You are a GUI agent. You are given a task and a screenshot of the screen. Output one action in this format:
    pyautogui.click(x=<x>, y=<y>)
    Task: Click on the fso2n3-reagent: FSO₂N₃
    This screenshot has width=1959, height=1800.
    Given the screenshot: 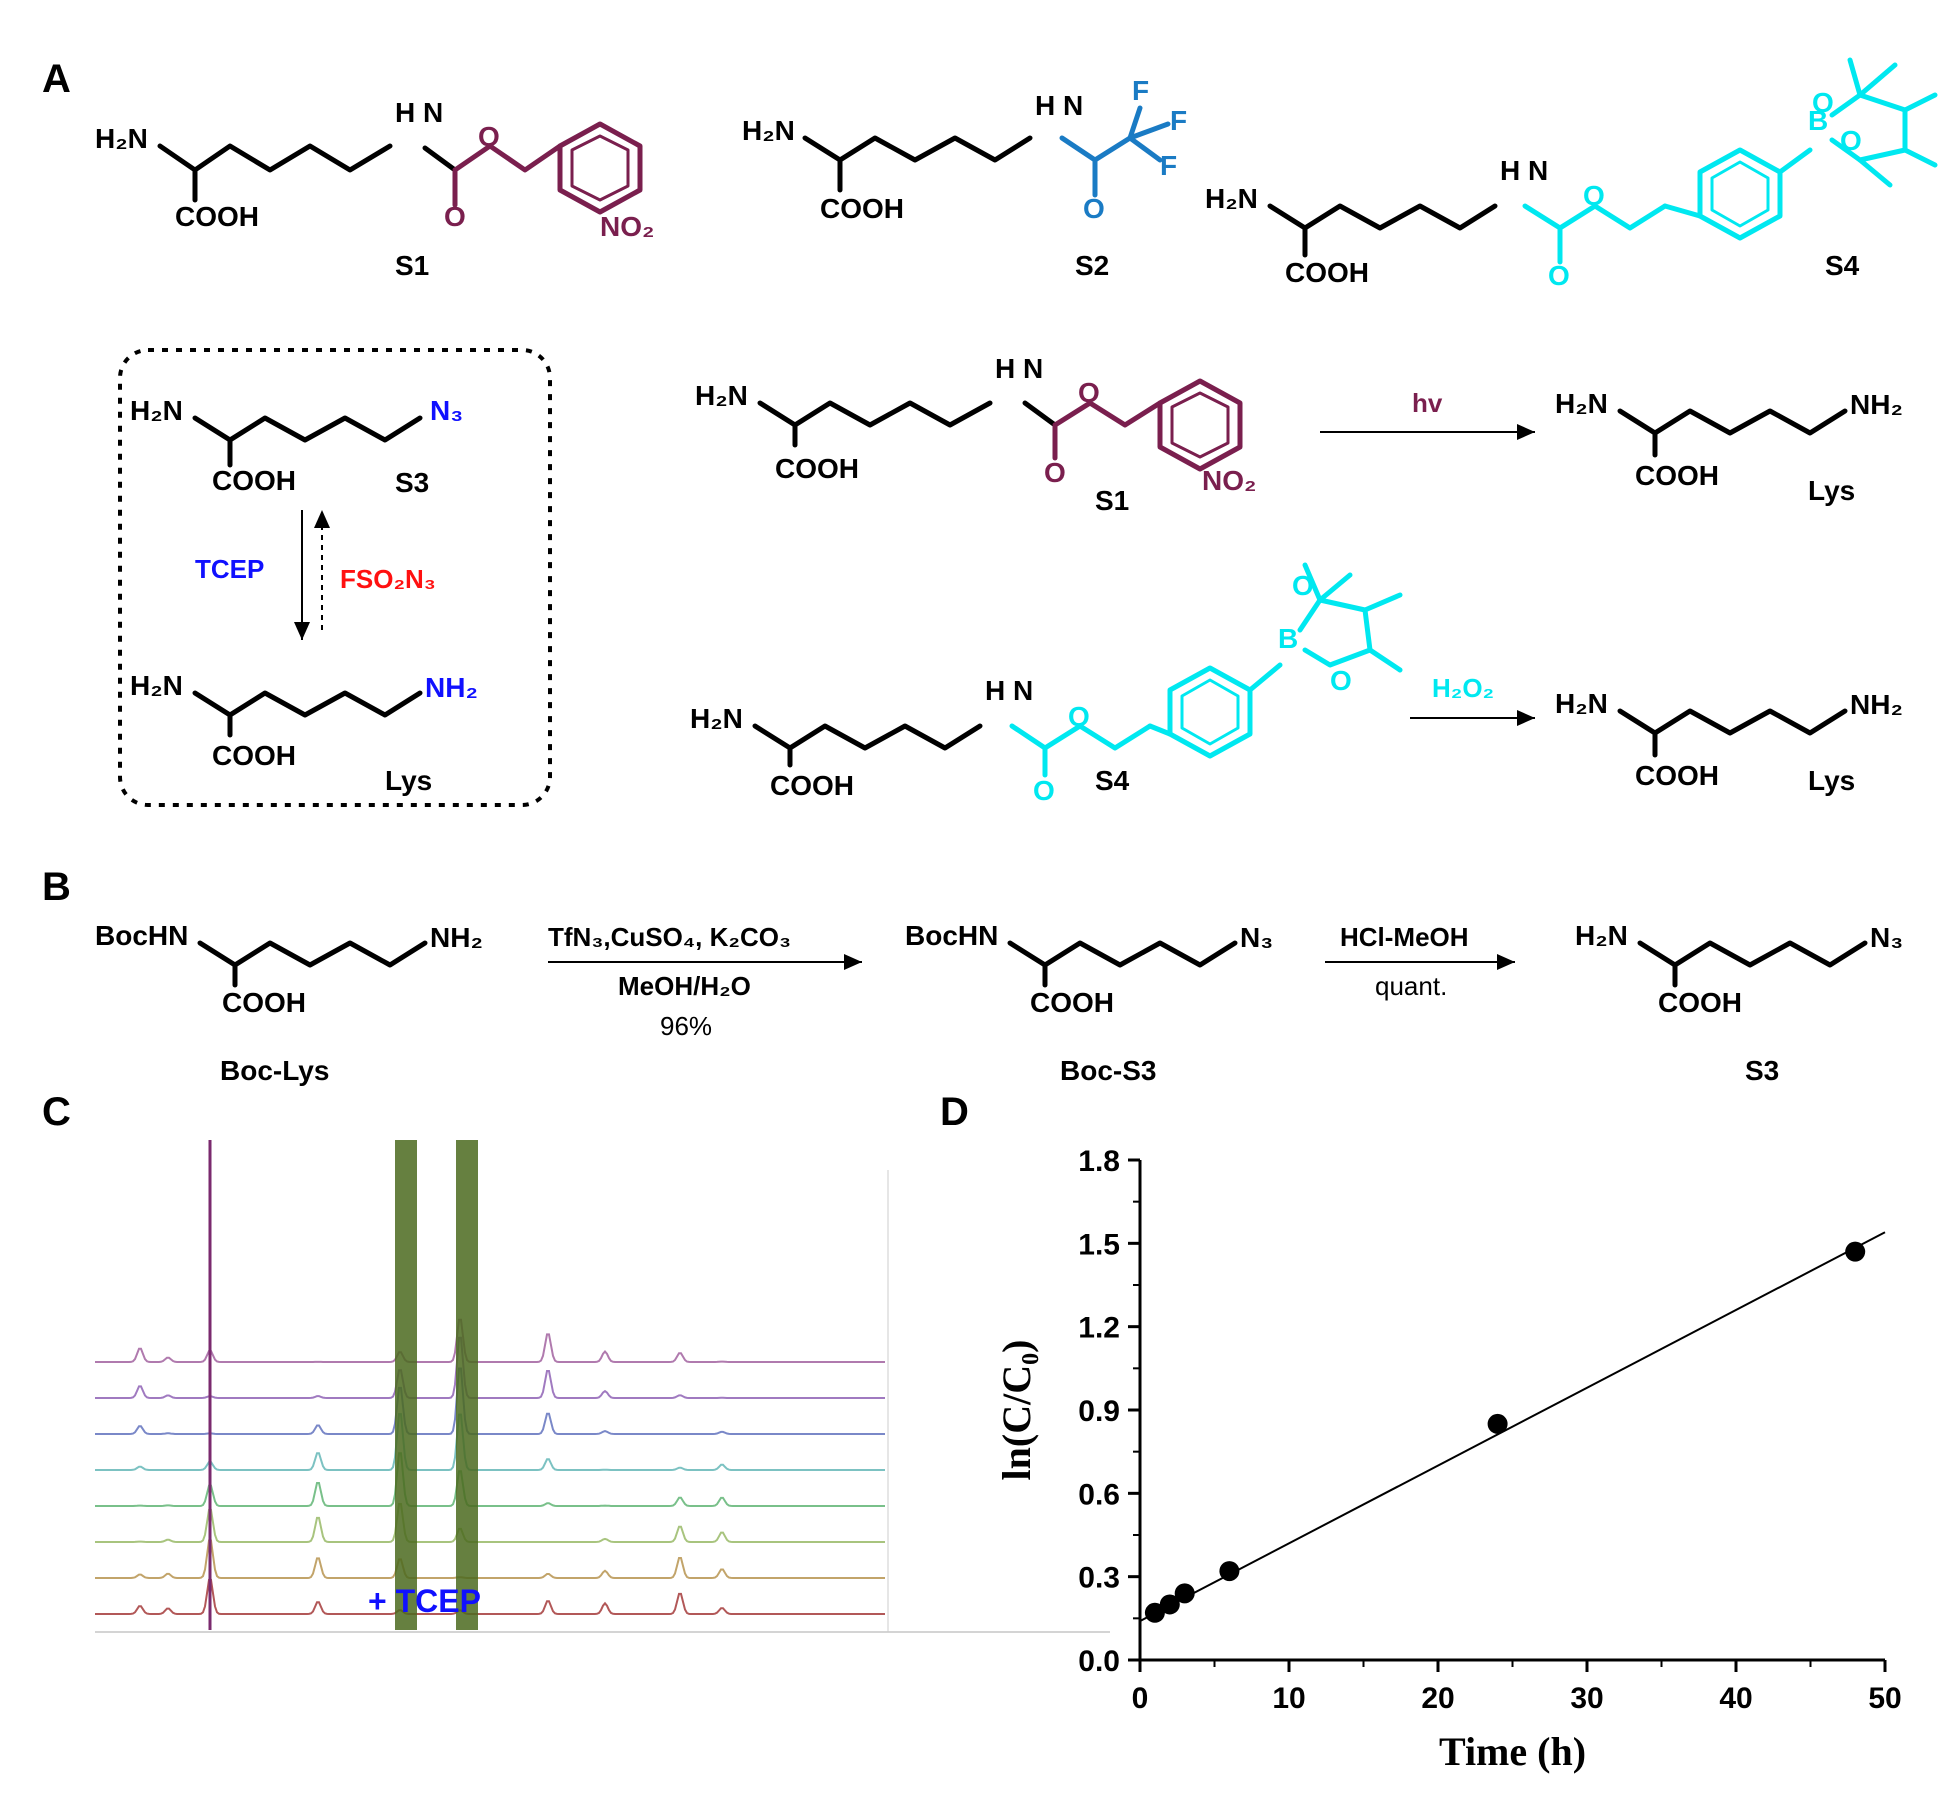 What is the action you would take?
    pyautogui.click(x=388, y=579)
    